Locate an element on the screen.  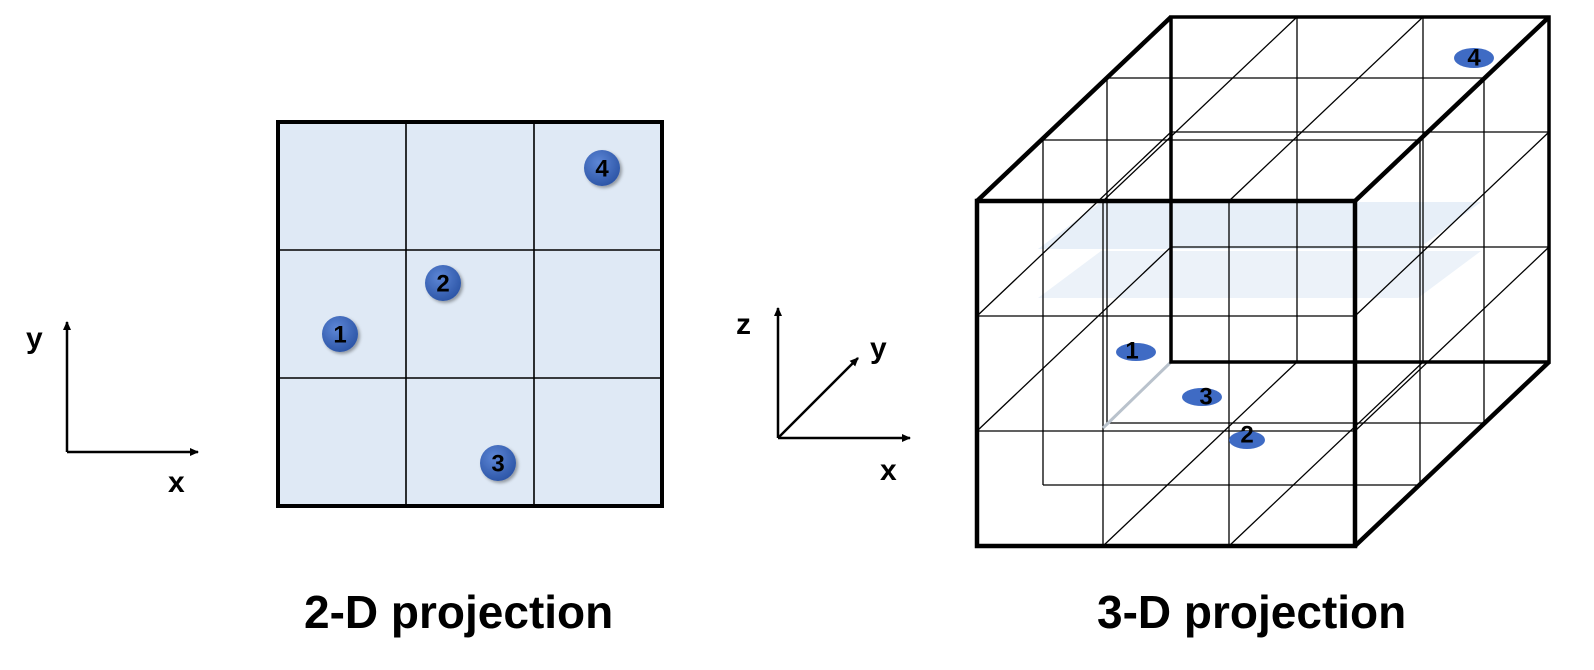
point-3d-2-label: 2 is located at coordinates (1246, 435).